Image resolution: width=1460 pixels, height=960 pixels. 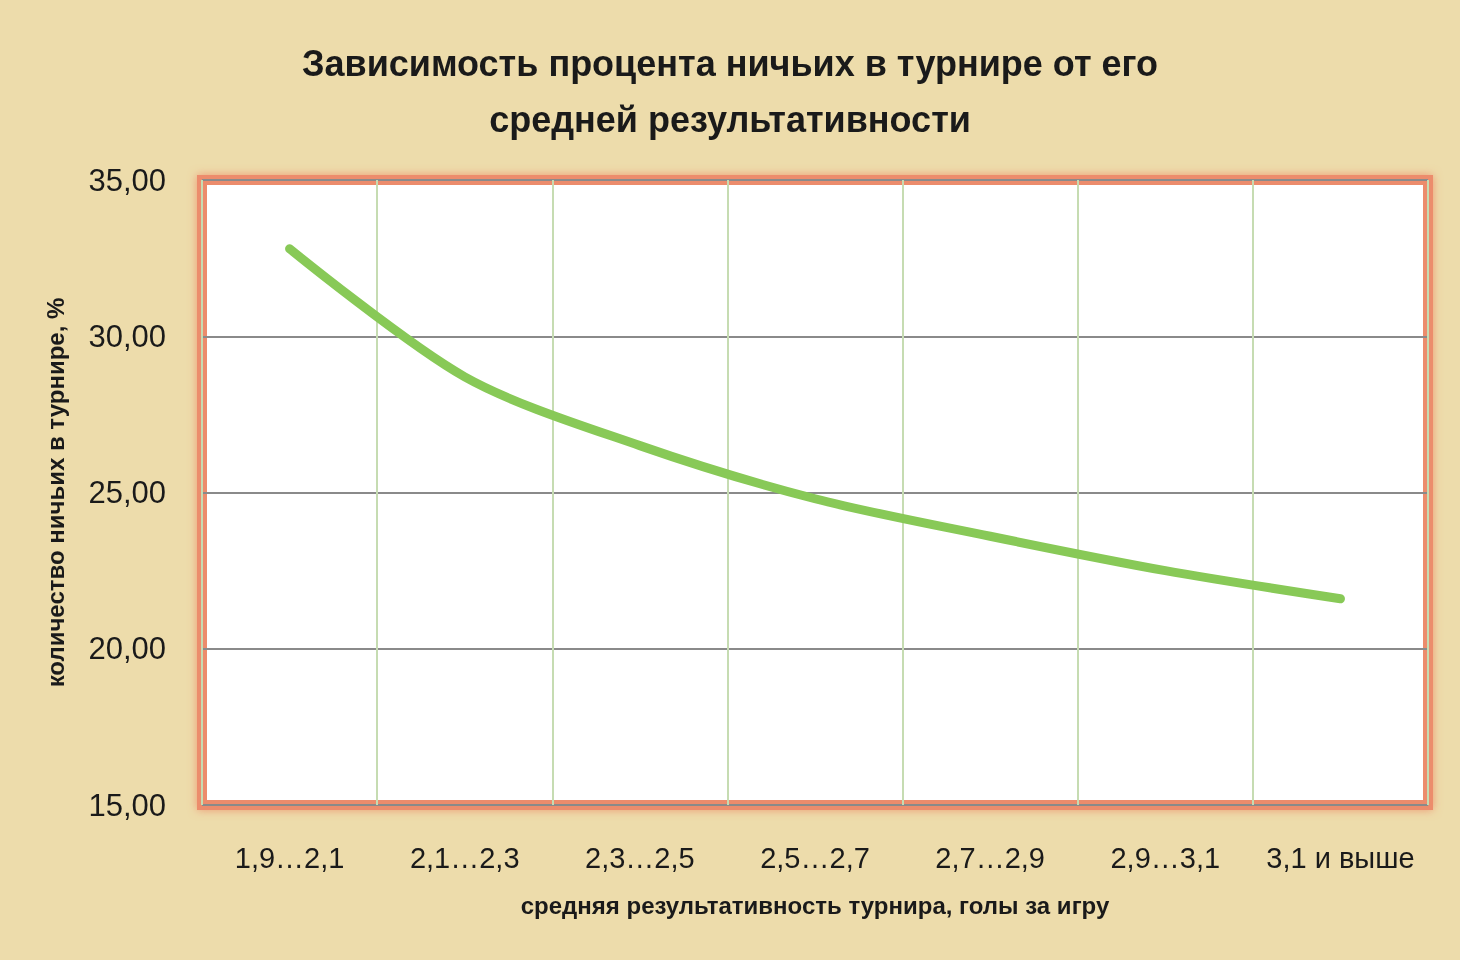 I want to click on x-tick-label: 2,3…2,5, so click(x=640, y=857).